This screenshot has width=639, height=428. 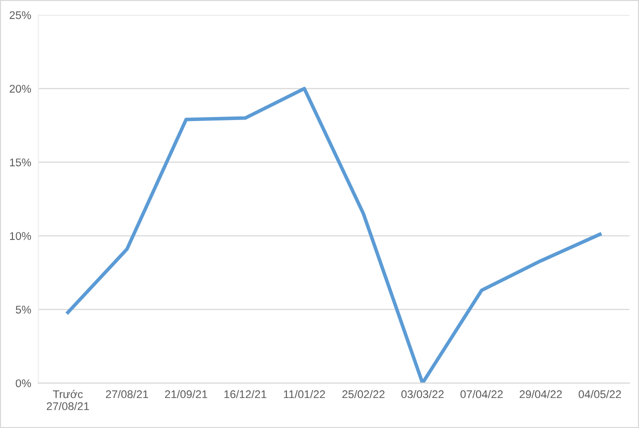 What do you see at coordinates (23, 310) in the screenshot?
I see `y-tick-label: 5%` at bounding box center [23, 310].